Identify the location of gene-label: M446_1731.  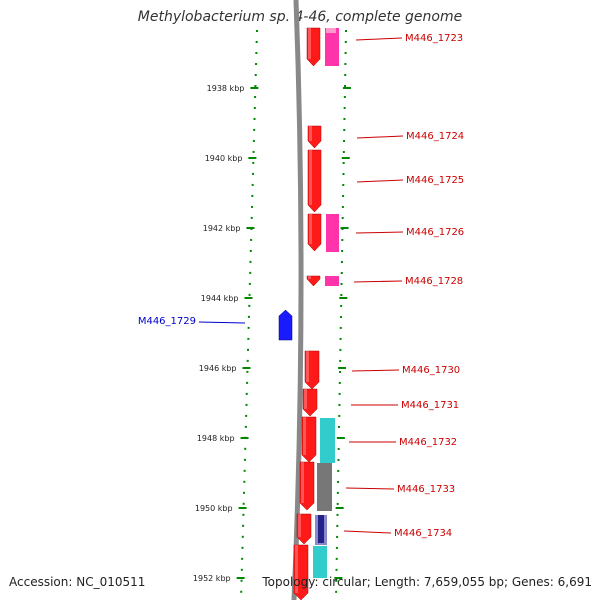
(430, 405).